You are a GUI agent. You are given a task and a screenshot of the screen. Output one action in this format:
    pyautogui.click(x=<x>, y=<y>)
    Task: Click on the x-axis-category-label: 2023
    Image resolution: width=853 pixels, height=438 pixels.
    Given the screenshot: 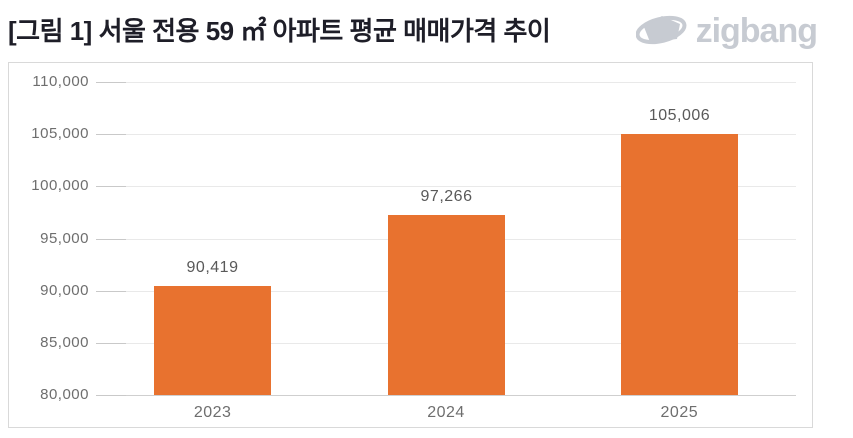 What is the action you would take?
    pyautogui.click(x=212, y=412)
    